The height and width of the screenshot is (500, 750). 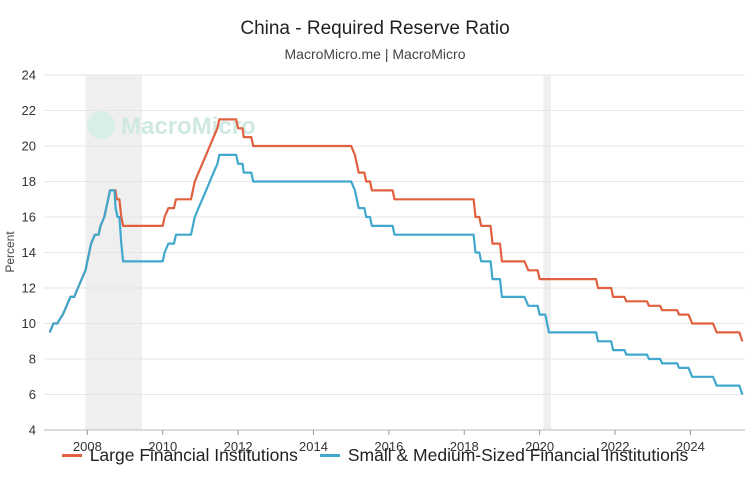 What do you see at coordinates (87, 446) in the screenshot?
I see `x-tick-label-2008: 2008` at bounding box center [87, 446].